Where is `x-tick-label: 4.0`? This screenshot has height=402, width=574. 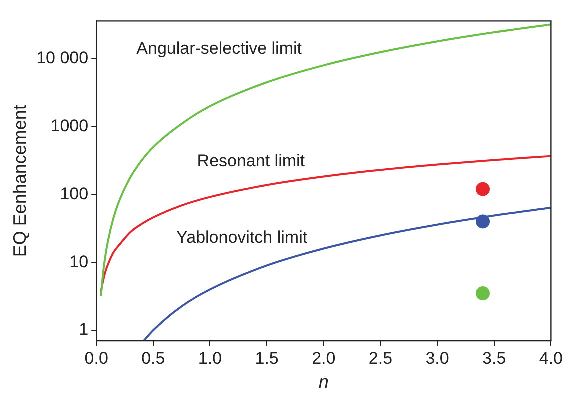
x-tick-label: 4.0 is located at coordinates (551, 358).